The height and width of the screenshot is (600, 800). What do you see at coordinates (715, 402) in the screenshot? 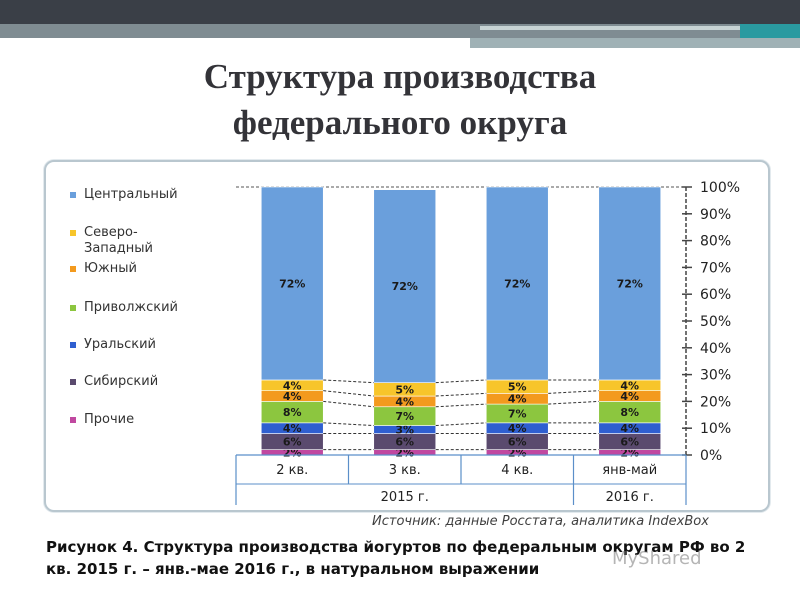
I see `y-tick-label: 20%` at bounding box center [715, 402].